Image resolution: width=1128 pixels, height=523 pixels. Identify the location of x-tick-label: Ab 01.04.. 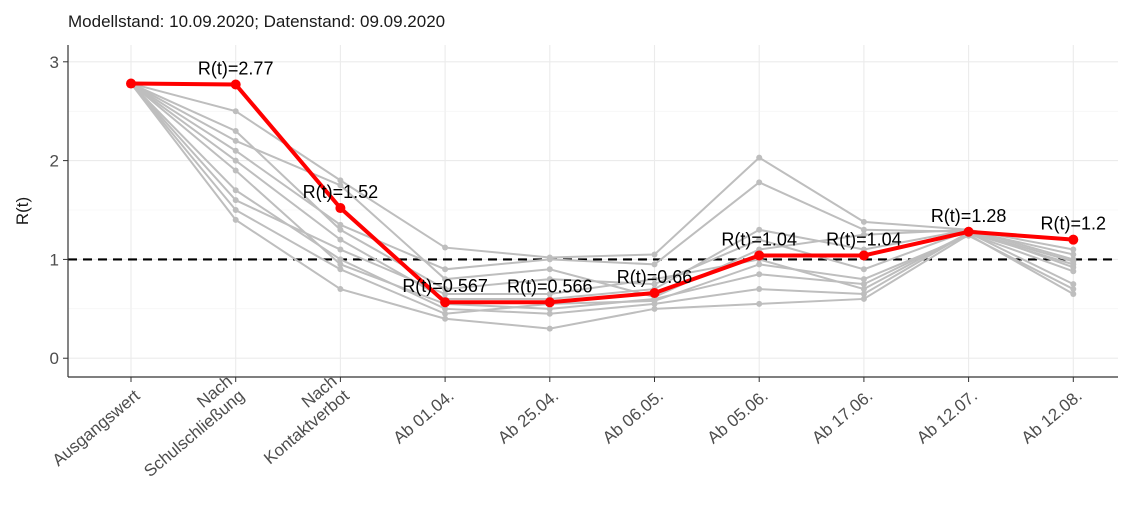
(424, 416).